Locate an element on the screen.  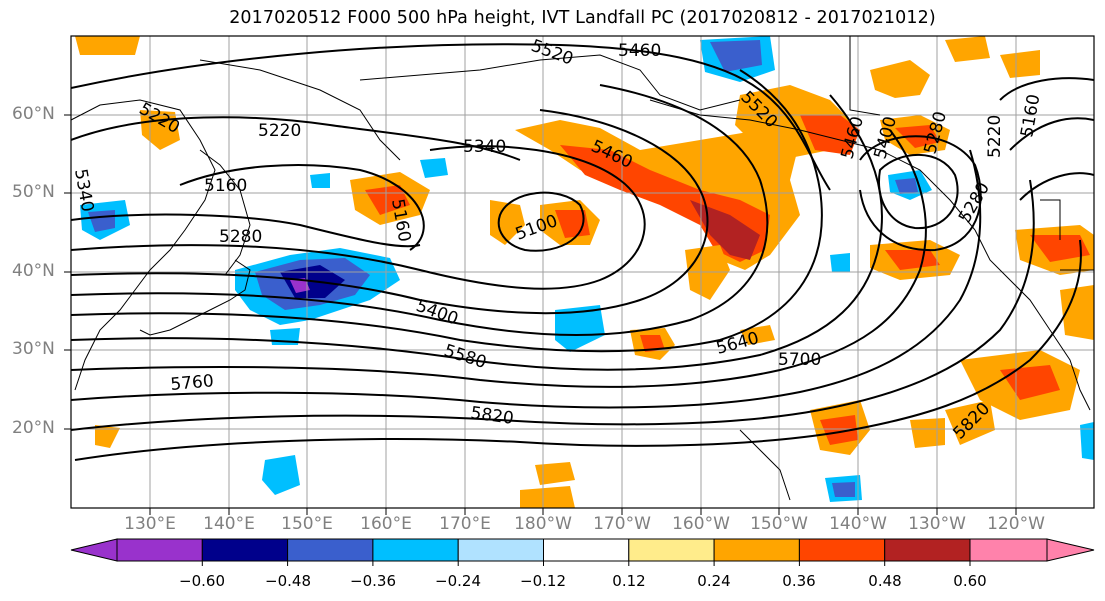
colorbar-tick-label: −0.24 is located at coordinates (458, 581).